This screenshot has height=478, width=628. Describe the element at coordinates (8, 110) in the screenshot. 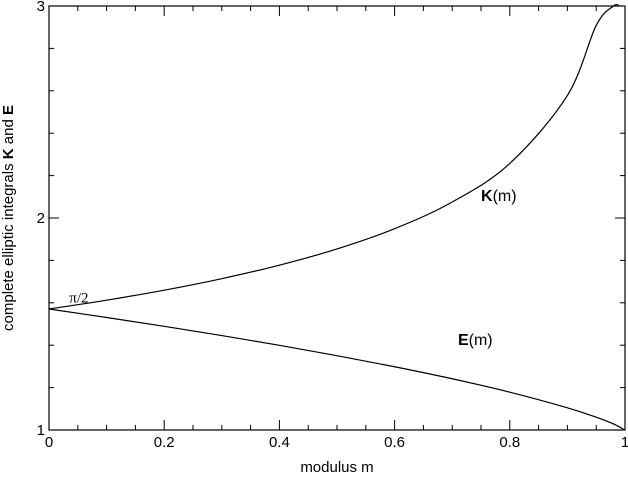

I see `y-axis-label-e: E` at that location.